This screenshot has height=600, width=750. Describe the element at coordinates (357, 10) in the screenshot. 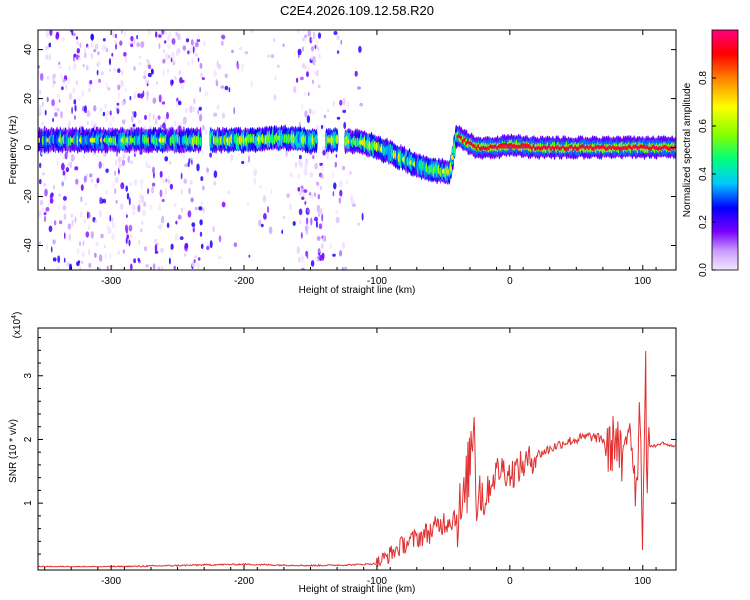

I see `figure-title: C2E4.2026.109.12.58.R20` at that location.